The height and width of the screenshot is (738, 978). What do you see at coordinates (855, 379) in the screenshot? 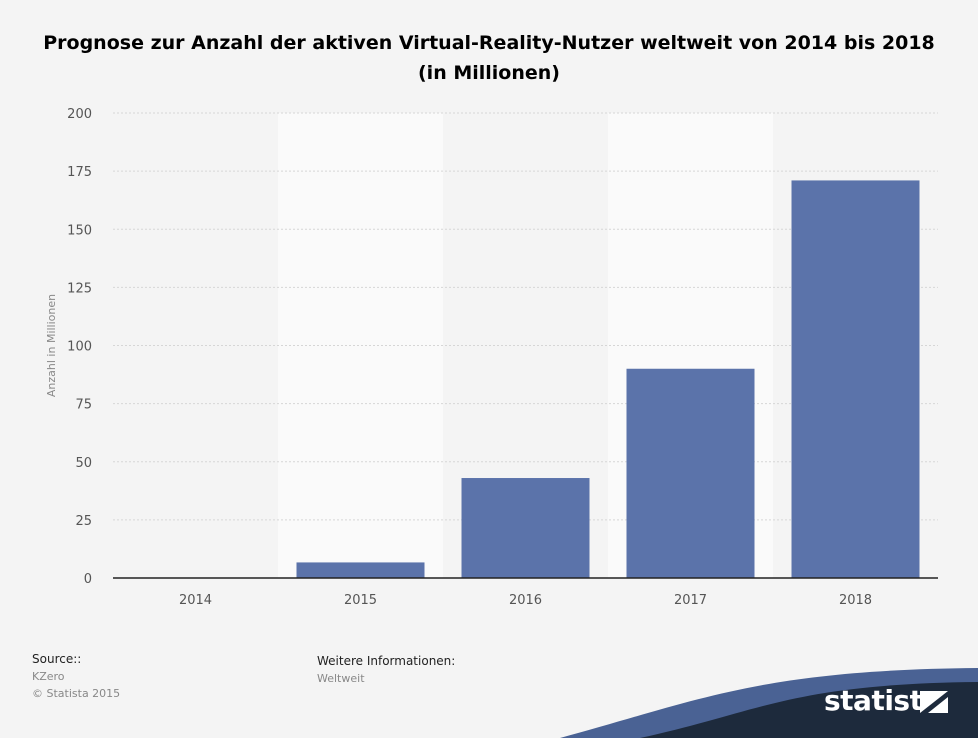
I see `bar-2018` at bounding box center [855, 379].